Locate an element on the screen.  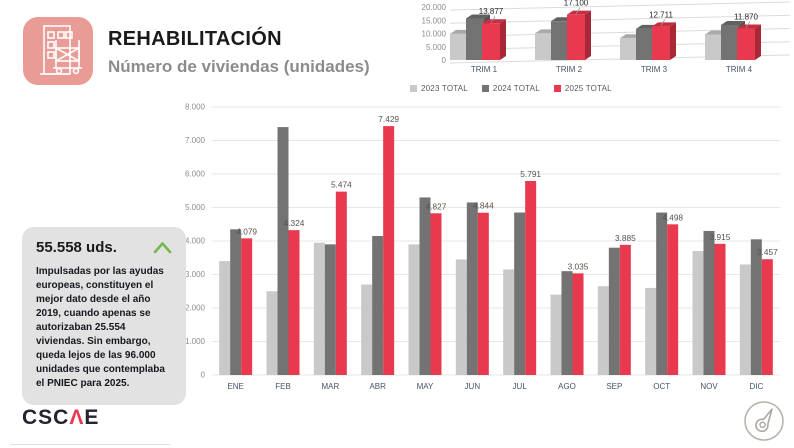
svg-text: 1.000 is located at coordinates (195, 341).